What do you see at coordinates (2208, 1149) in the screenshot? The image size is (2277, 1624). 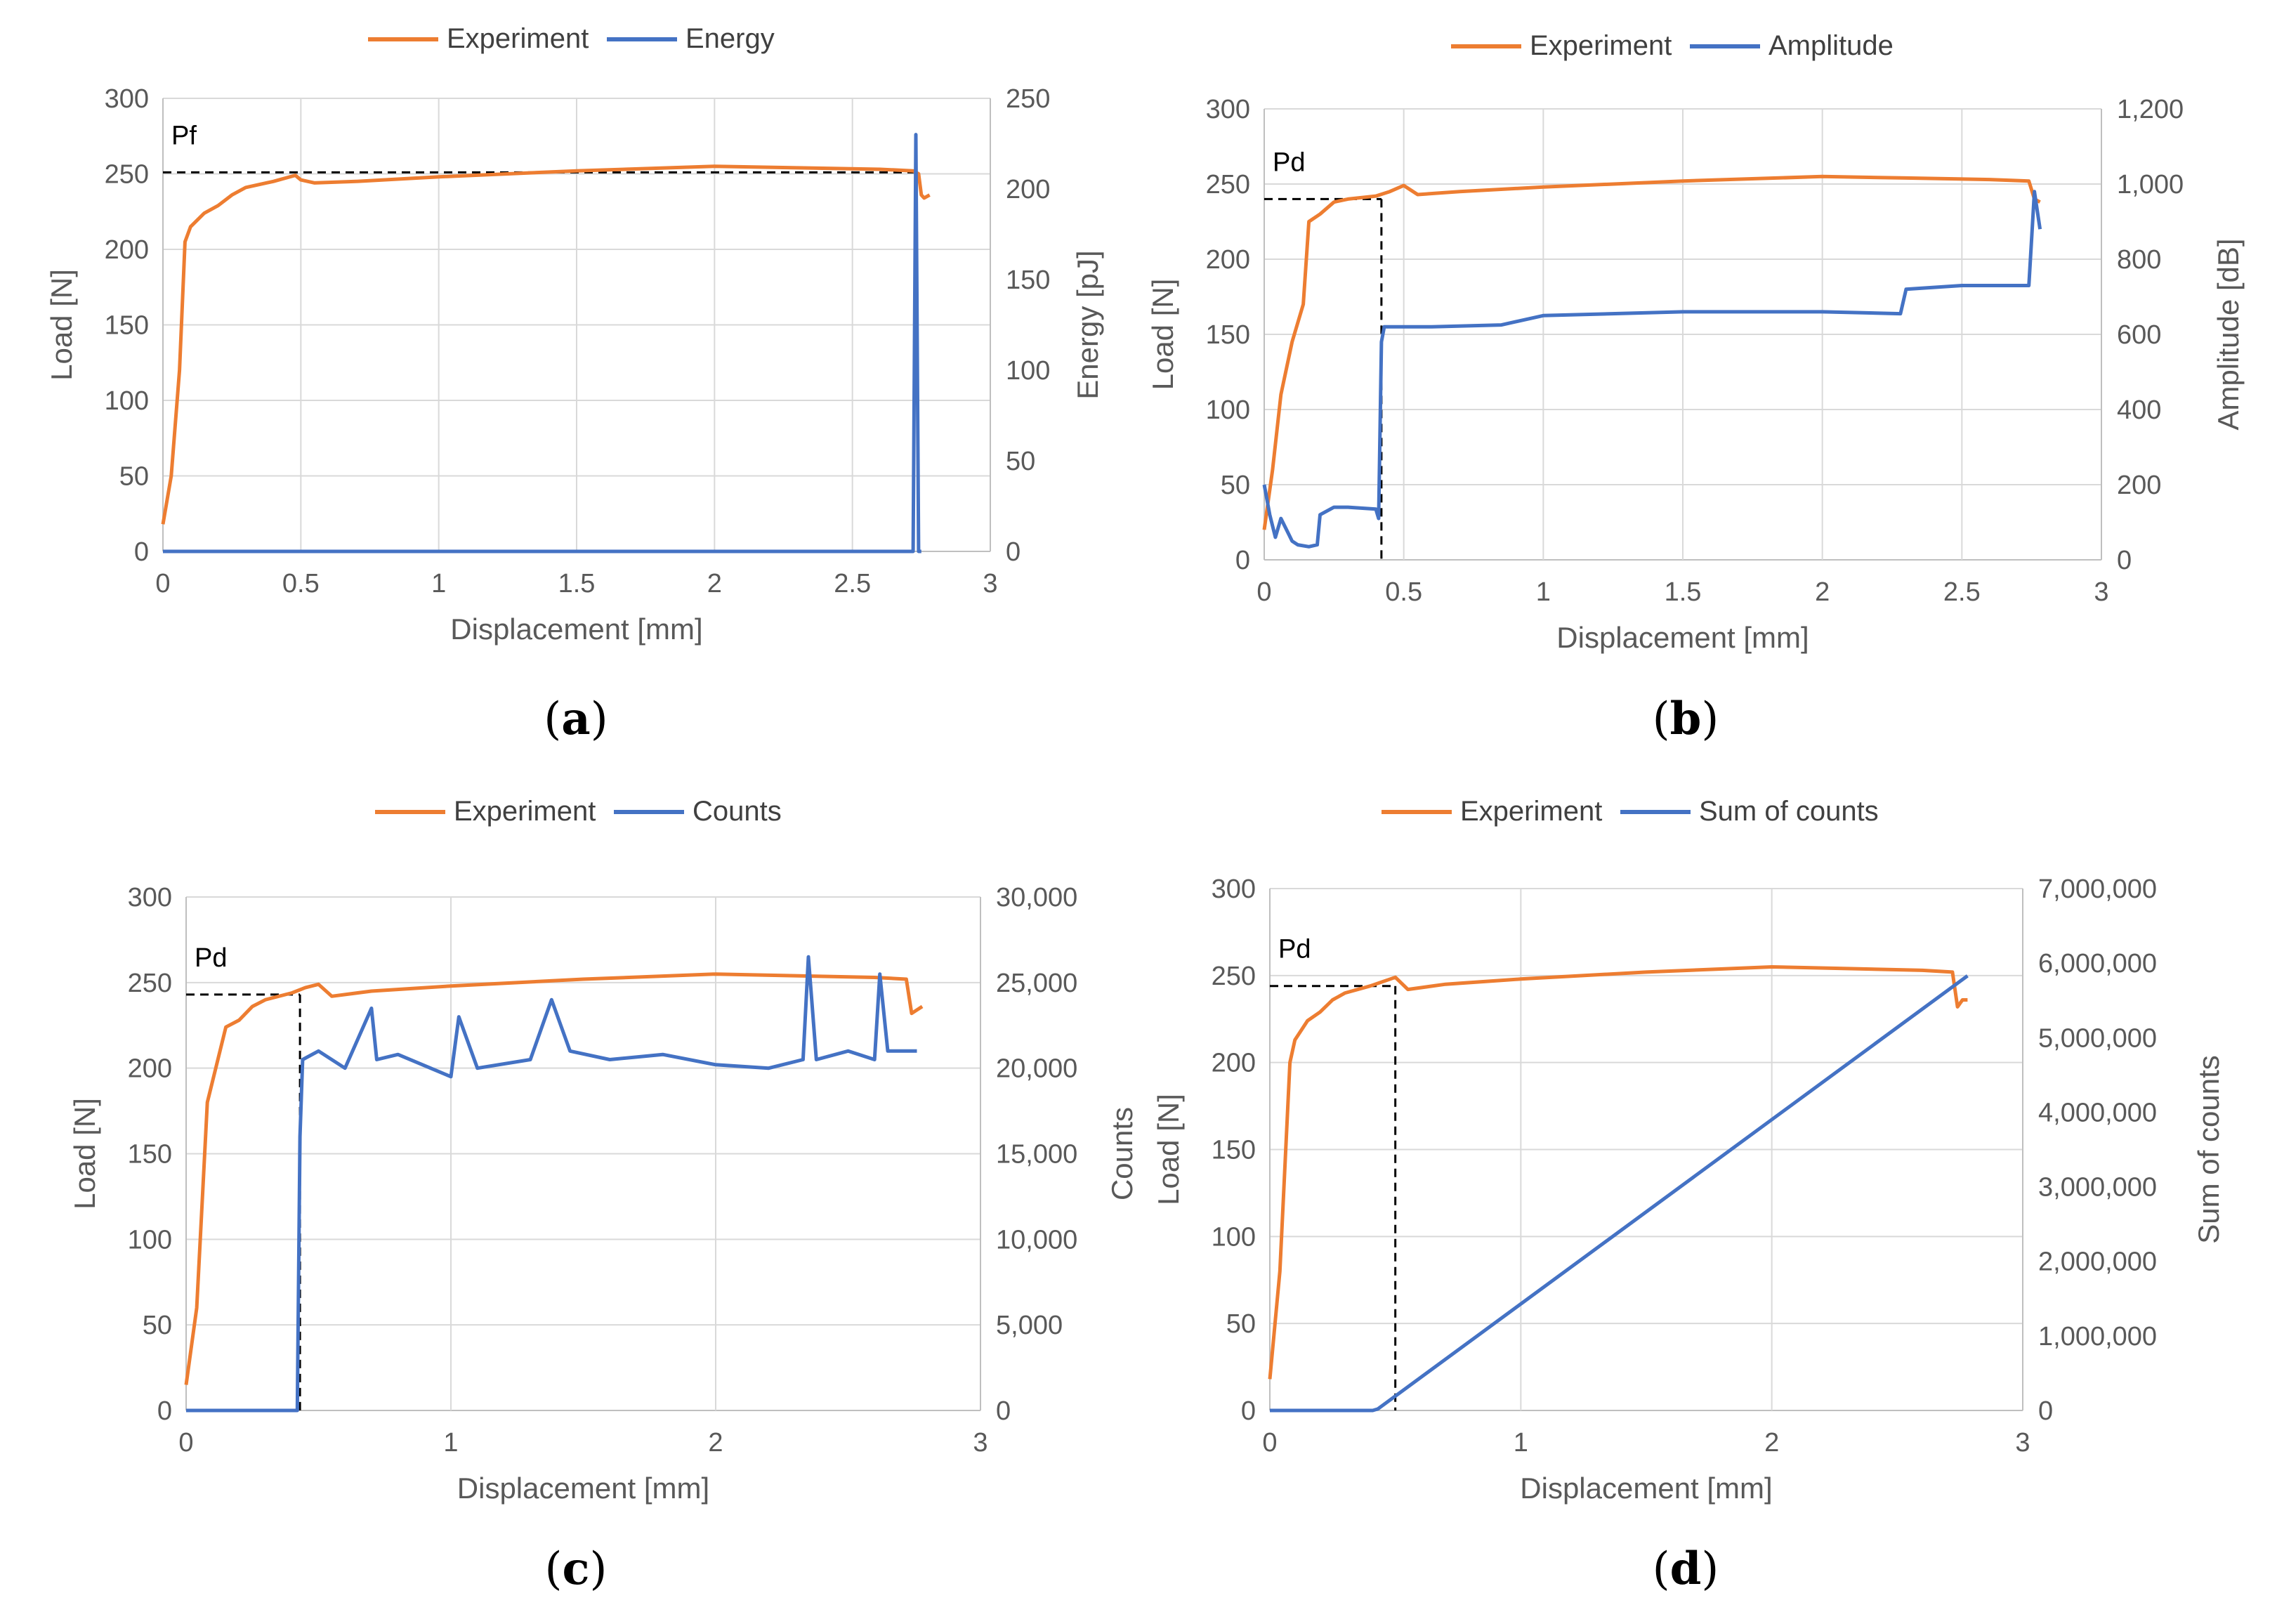 I see `y2-axis-title: Sum of counts` at bounding box center [2208, 1149].